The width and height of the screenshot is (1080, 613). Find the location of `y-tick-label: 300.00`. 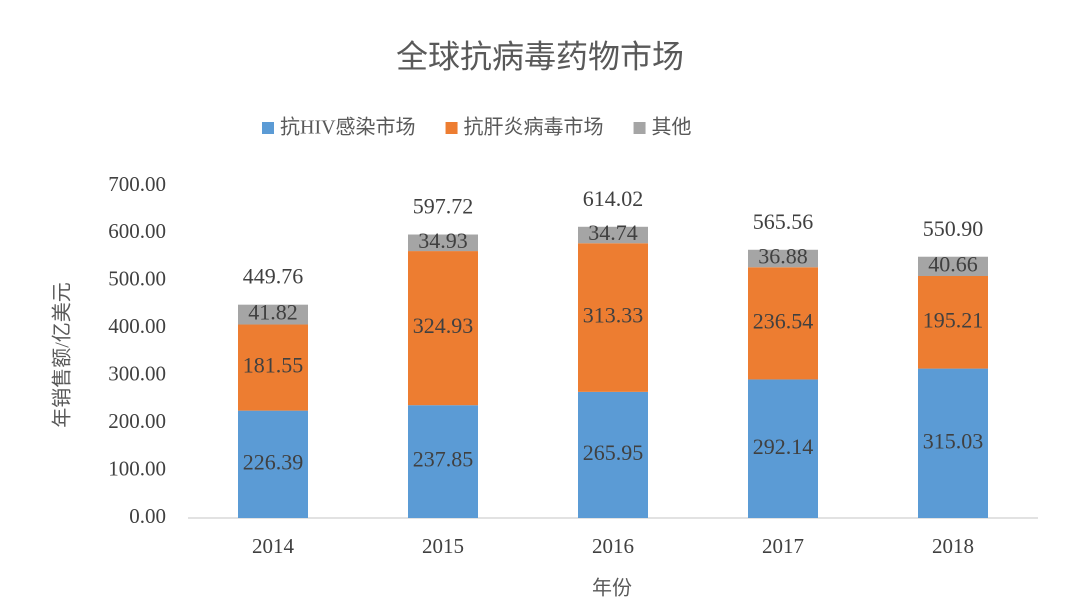

y-tick-label: 300.00 is located at coordinates (137, 374).